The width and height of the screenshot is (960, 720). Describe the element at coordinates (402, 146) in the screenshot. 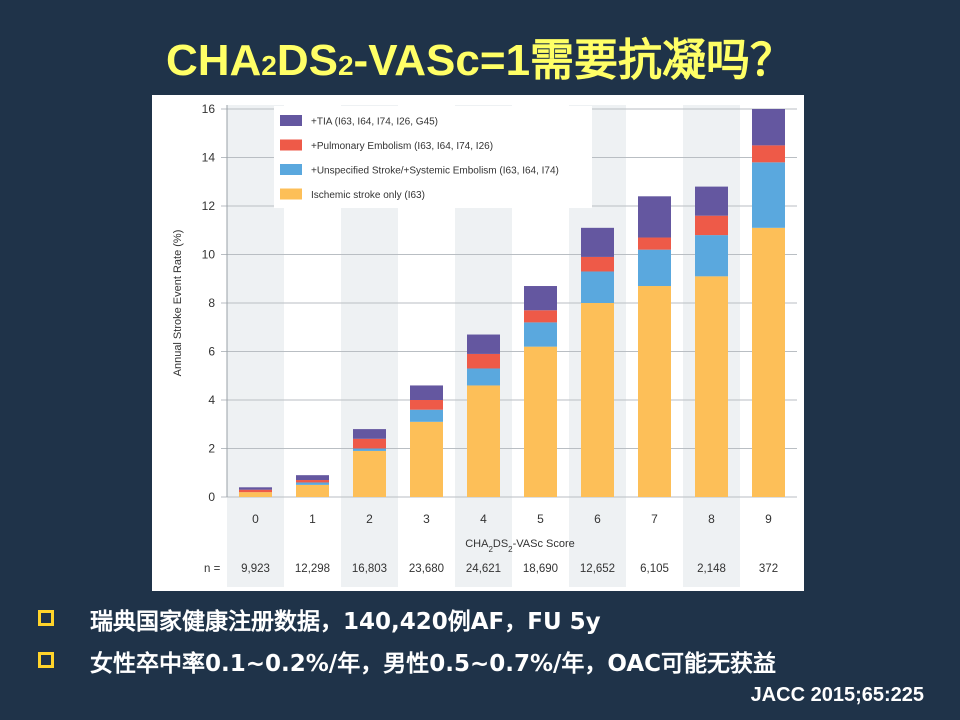

I see `legend-label: +Pulmonary Embolism (I63, I64, I74, I26)` at that location.